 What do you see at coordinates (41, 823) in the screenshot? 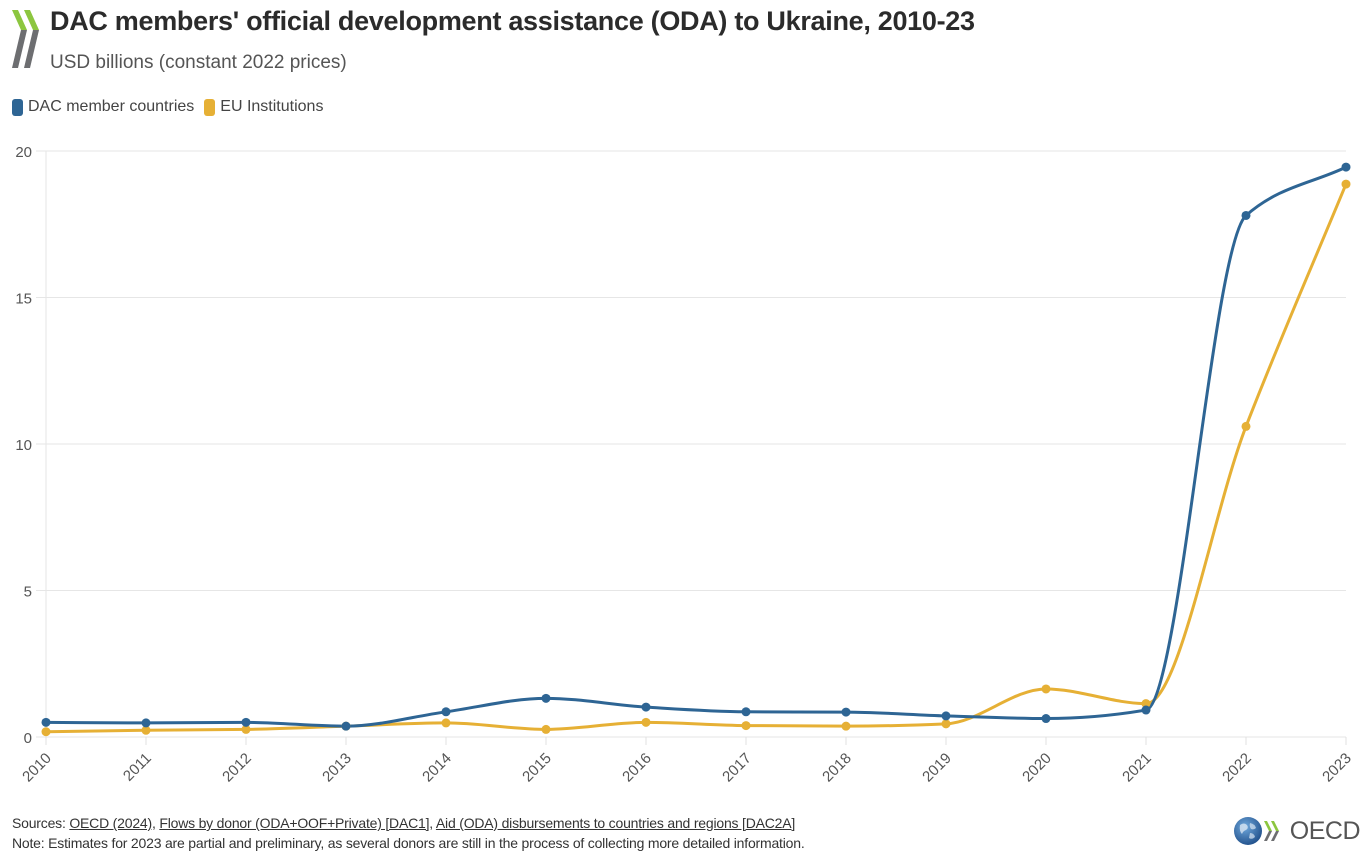
I see `sources-prefix: Sources:` at bounding box center [41, 823].